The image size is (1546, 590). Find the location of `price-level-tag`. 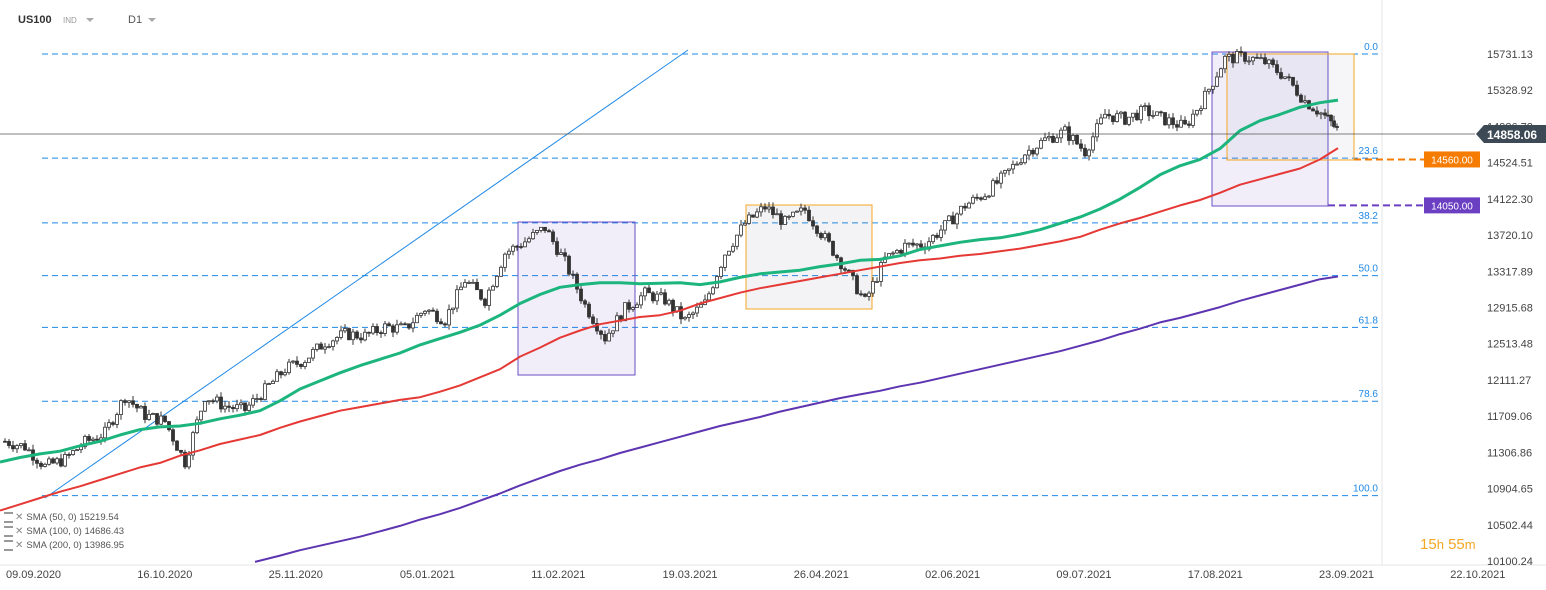

price-level-tag is located at coordinates (1452, 205).